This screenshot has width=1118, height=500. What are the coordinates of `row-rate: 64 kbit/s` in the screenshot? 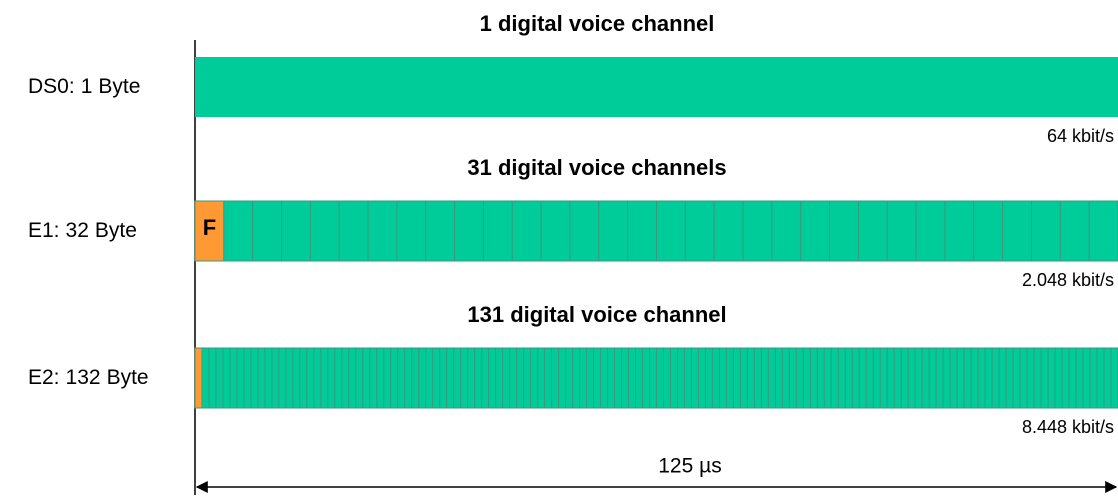 It's located at (1080, 136).